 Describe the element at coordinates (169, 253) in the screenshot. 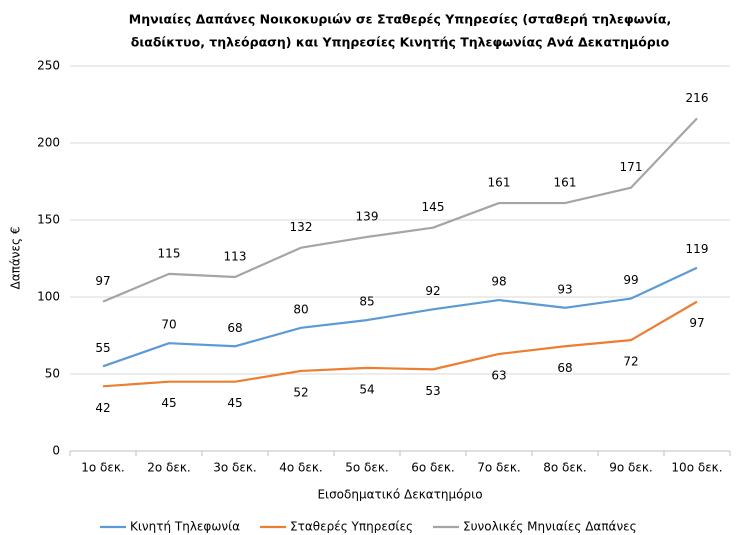

I see `data-label: 115` at that location.